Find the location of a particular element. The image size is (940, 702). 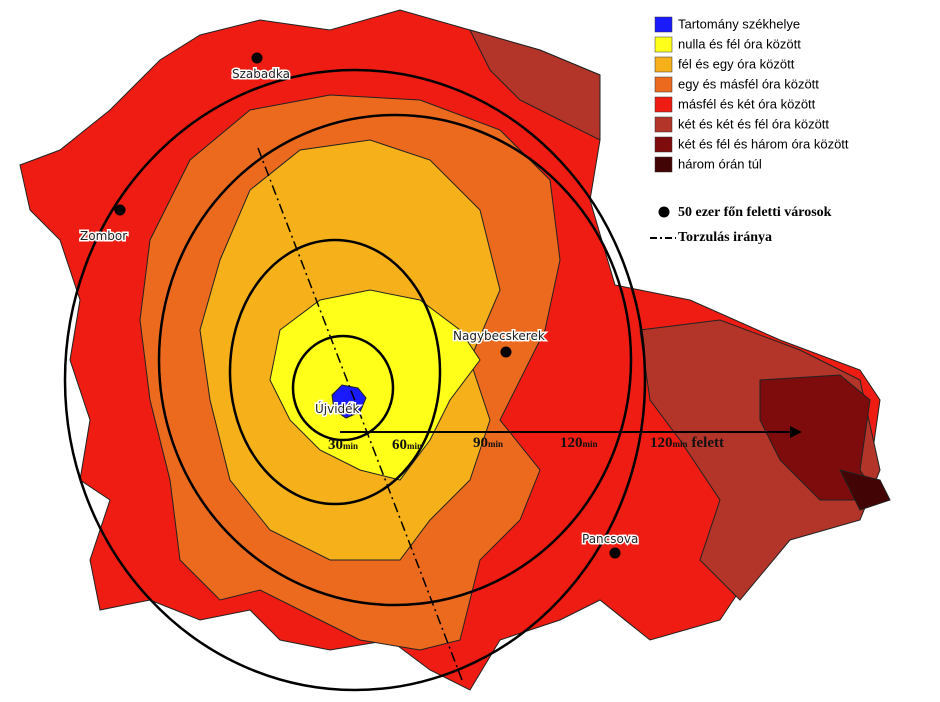

ring-label: 90min is located at coordinates (488, 443).